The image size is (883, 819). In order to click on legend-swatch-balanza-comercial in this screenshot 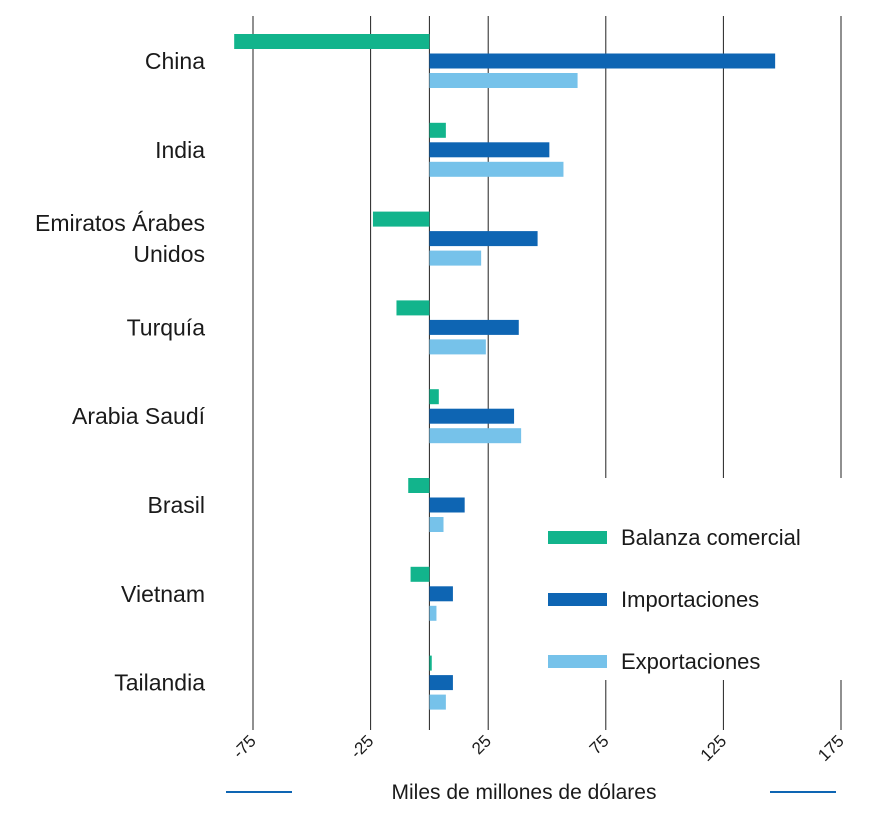, I will do `click(577, 537)`.